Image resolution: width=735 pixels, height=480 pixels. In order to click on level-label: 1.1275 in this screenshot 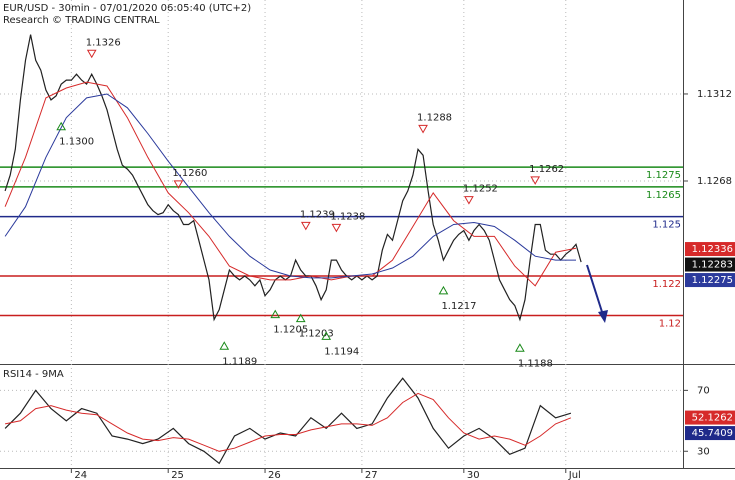, I will do `click(663, 175)`.